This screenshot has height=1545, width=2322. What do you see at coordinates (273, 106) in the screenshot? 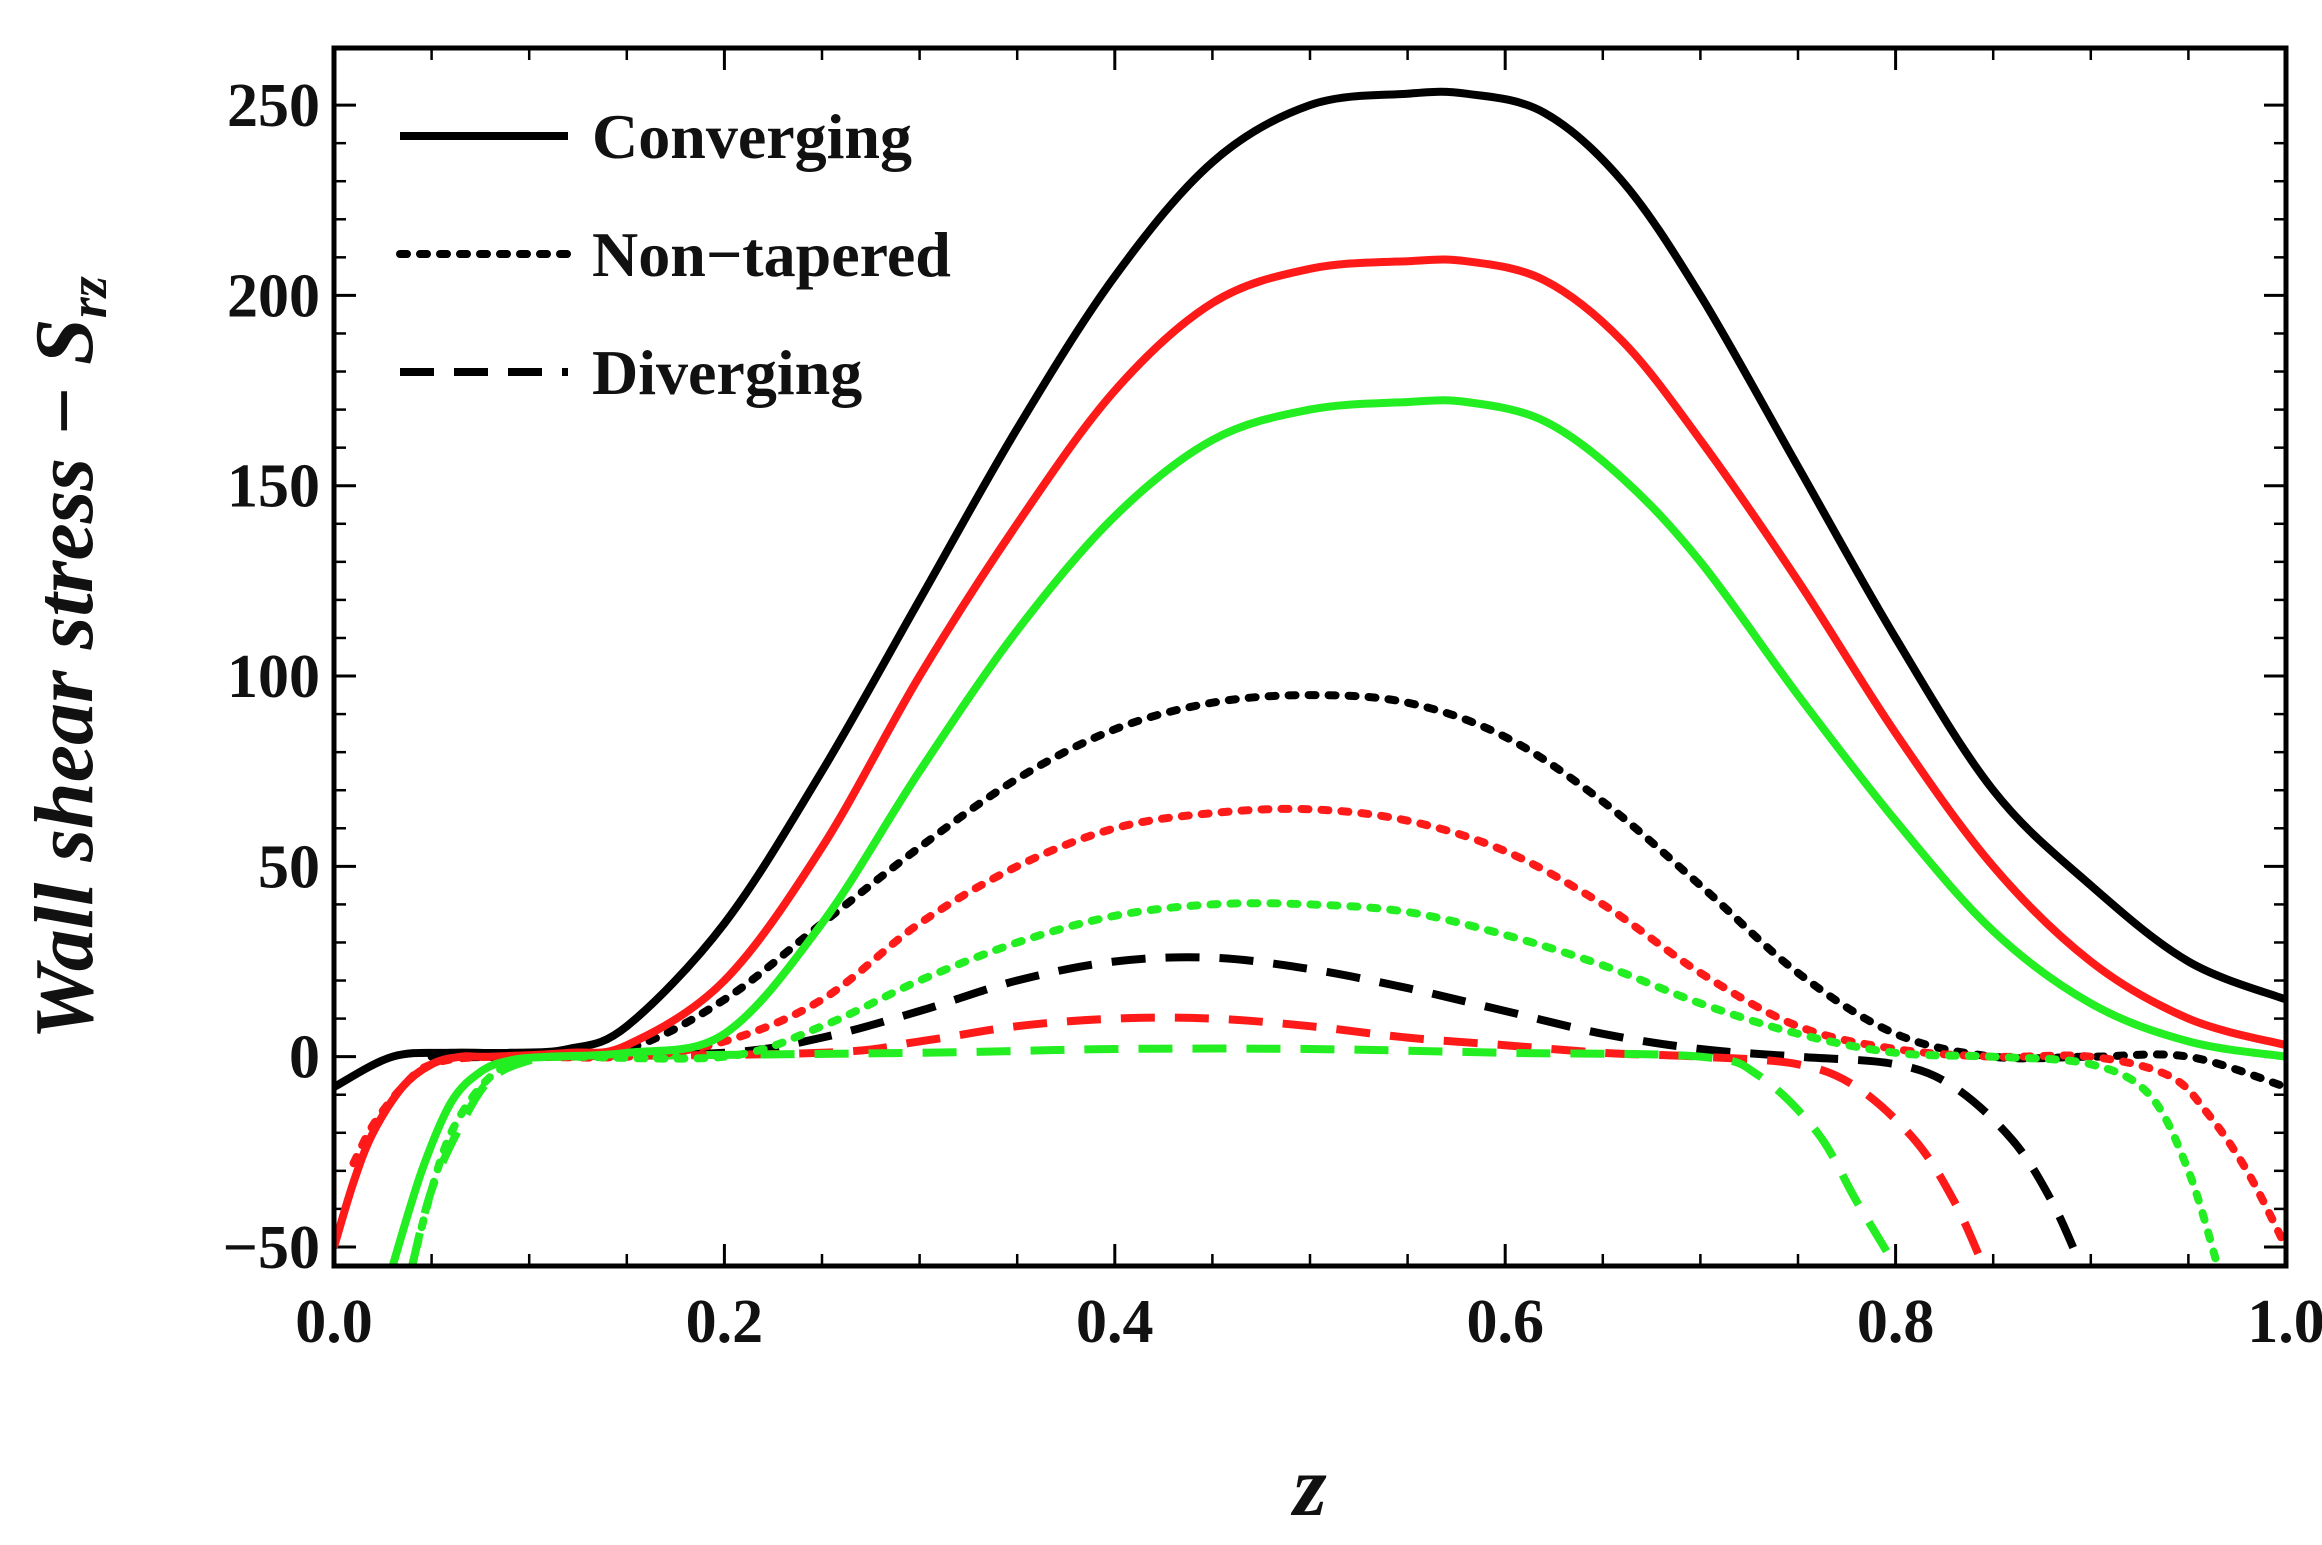
I see `y-tick-label: 250` at bounding box center [273, 106].